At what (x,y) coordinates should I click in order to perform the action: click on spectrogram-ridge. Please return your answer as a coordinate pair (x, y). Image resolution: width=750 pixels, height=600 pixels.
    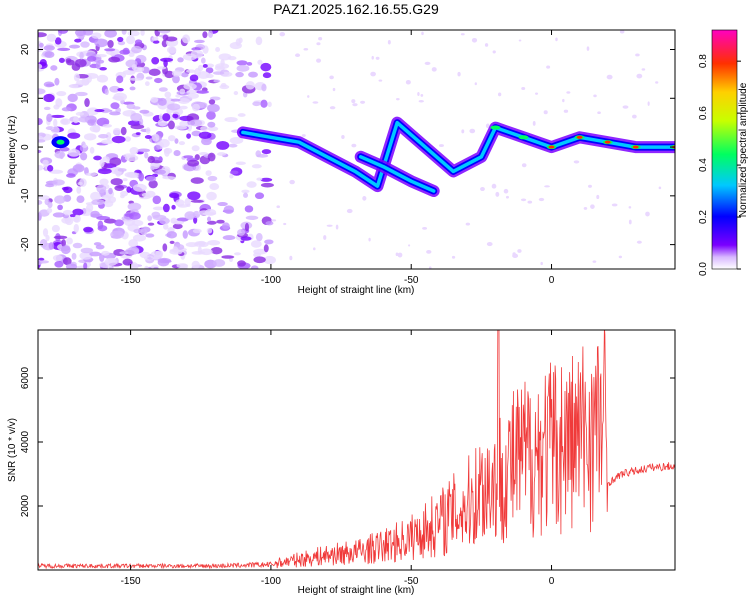
    Looking at the image, I should click on (363, 156).